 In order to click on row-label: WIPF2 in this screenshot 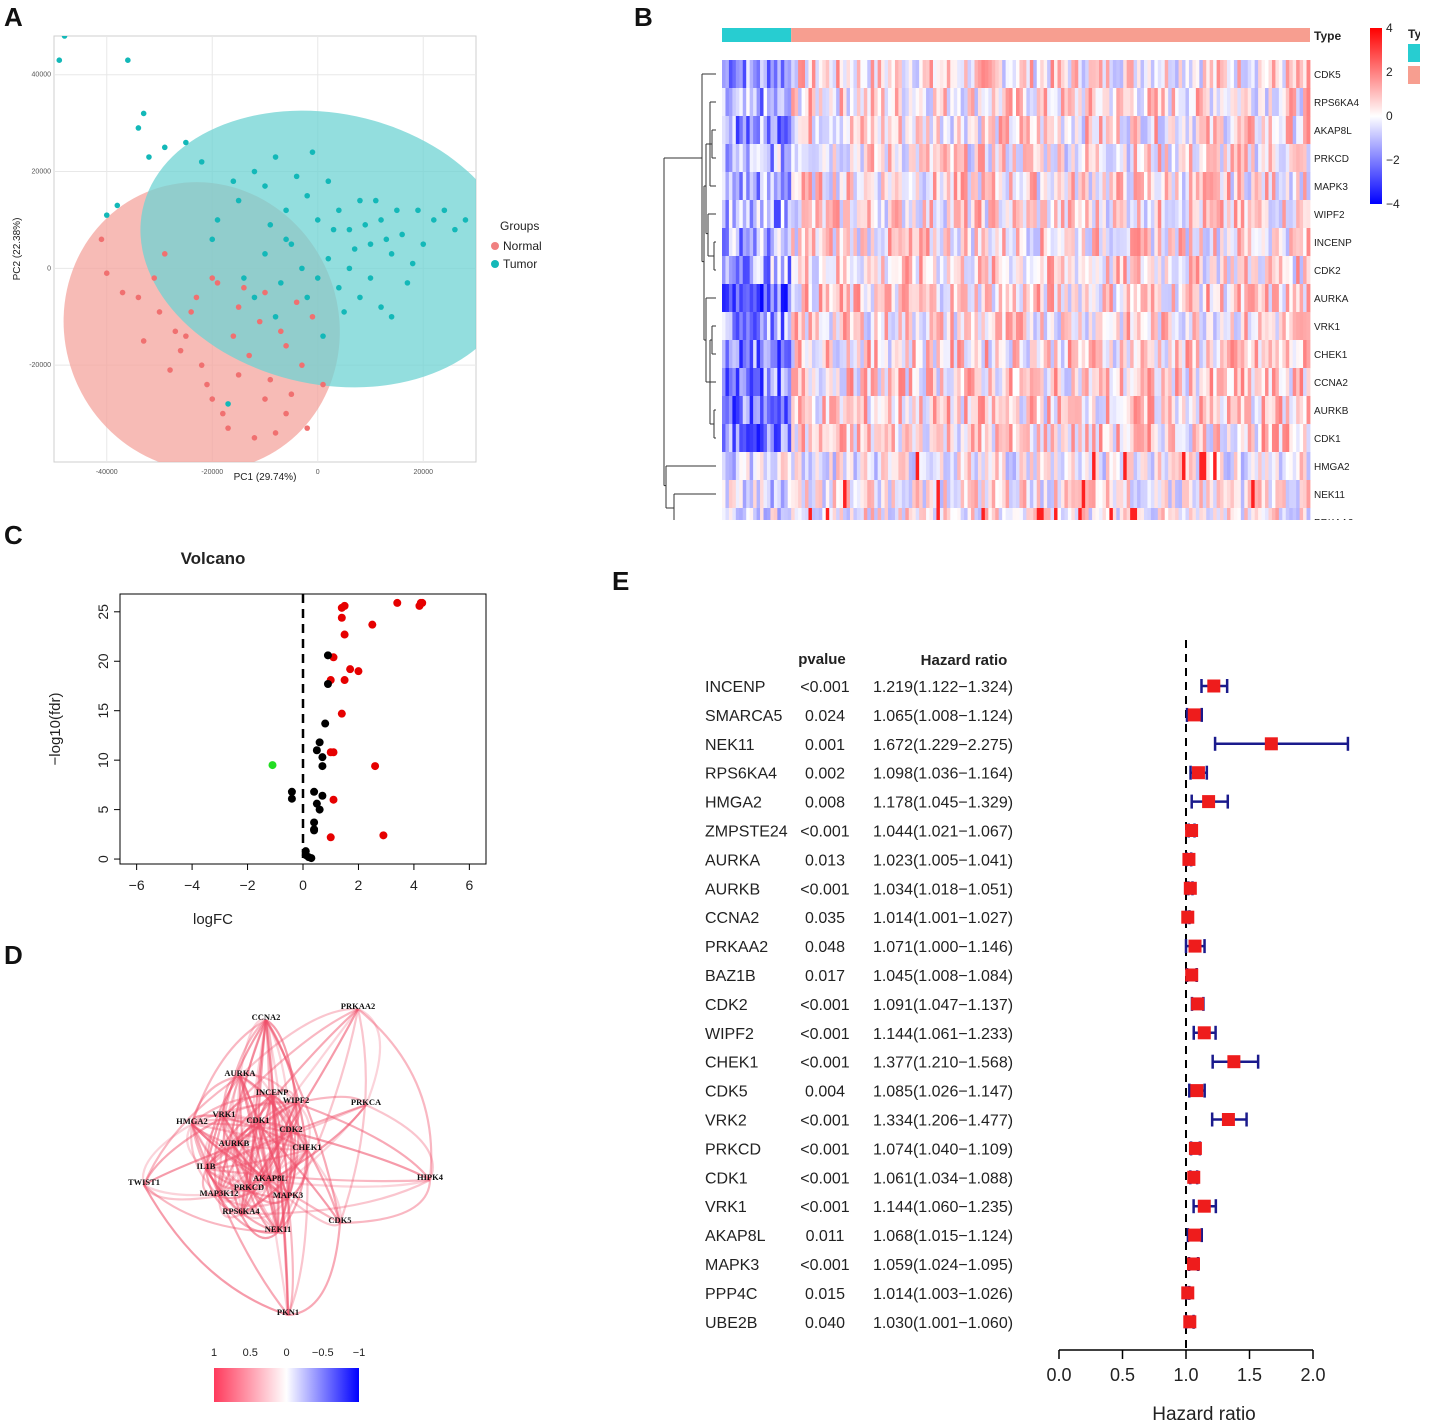, I will do `click(1329, 215)`.